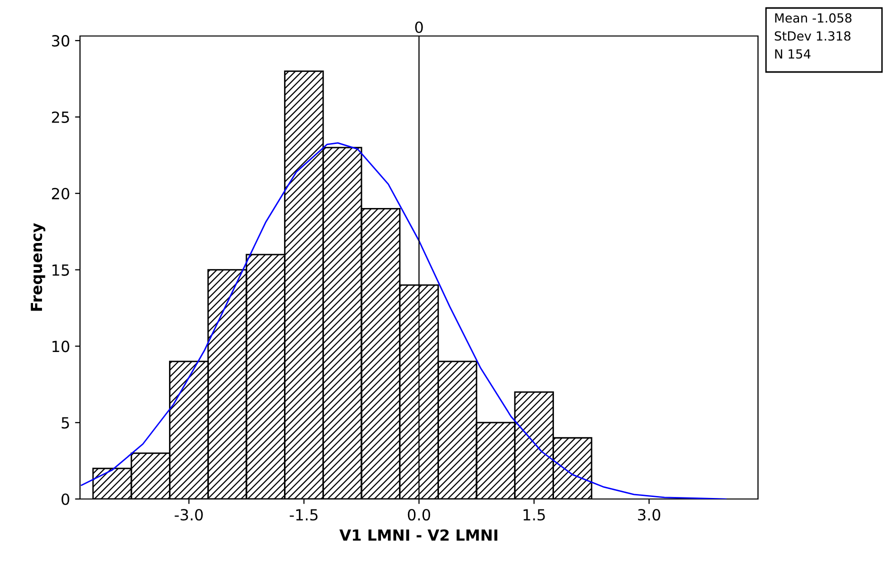  I want to click on text: StDev 1.318, so click(812, 36).